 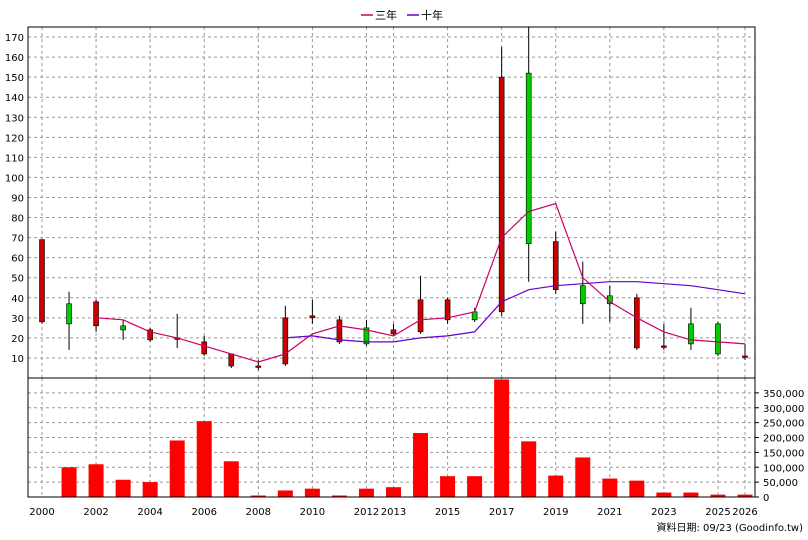 What do you see at coordinates (555, 512) in the screenshot?
I see `x-tick-label: 2019` at bounding box center [555, 512].